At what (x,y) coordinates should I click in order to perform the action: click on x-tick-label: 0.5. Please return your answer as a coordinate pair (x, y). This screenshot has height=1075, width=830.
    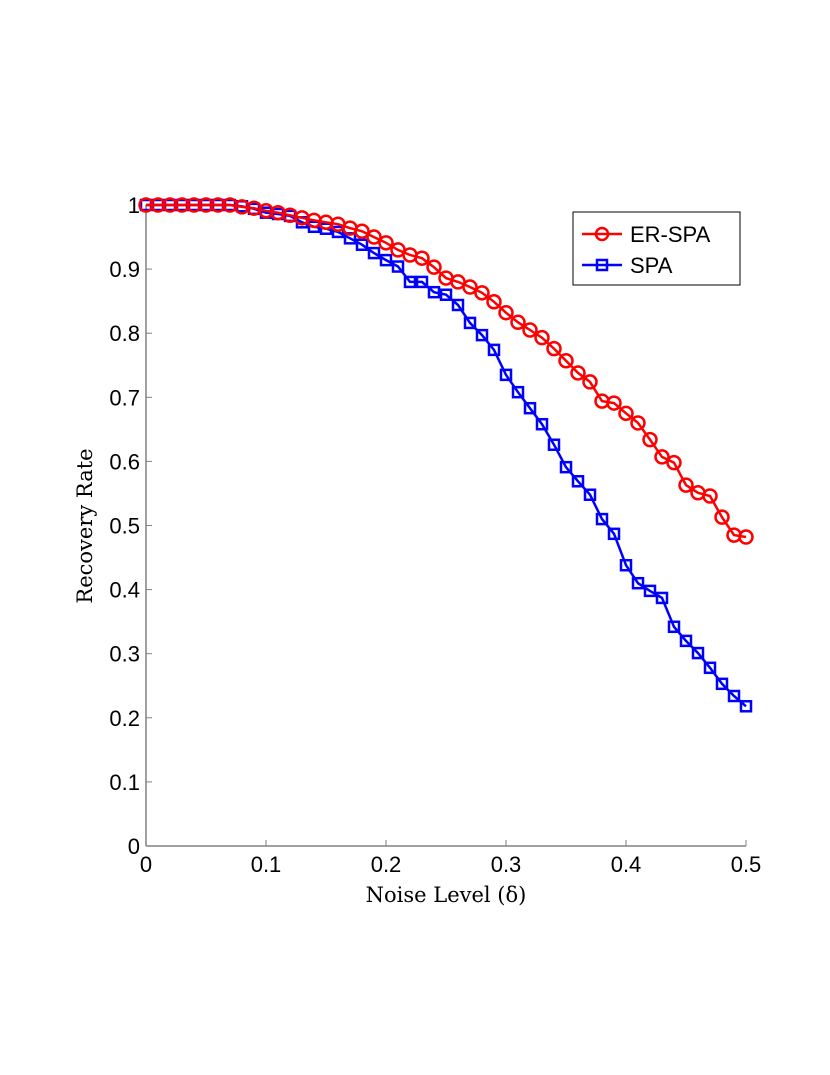
    Looking at the image, I should click on (746, 864).